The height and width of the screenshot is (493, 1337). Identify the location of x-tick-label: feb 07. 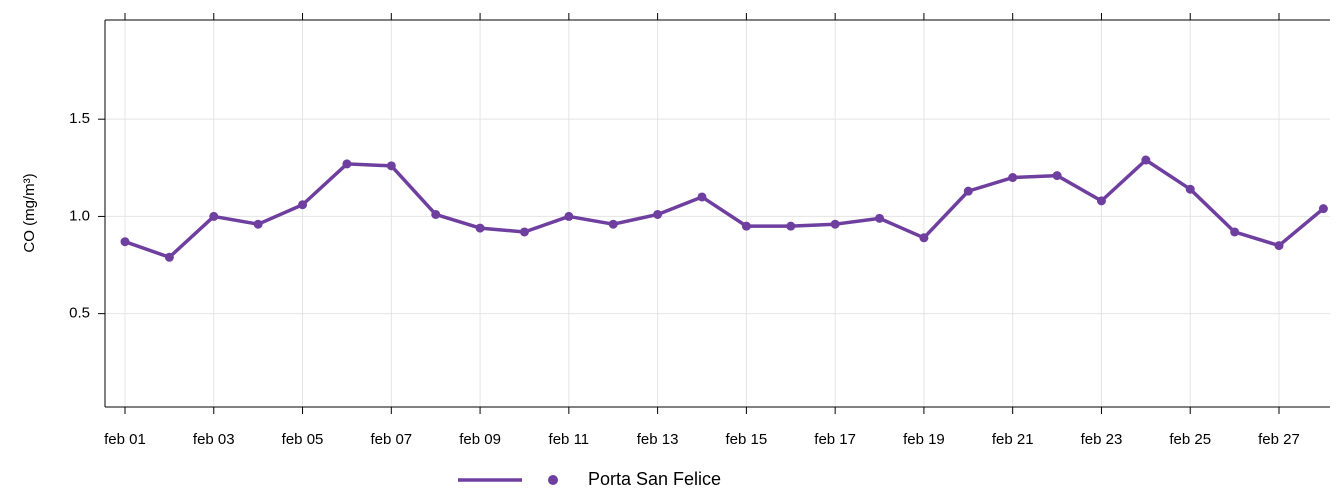
(391, 439).